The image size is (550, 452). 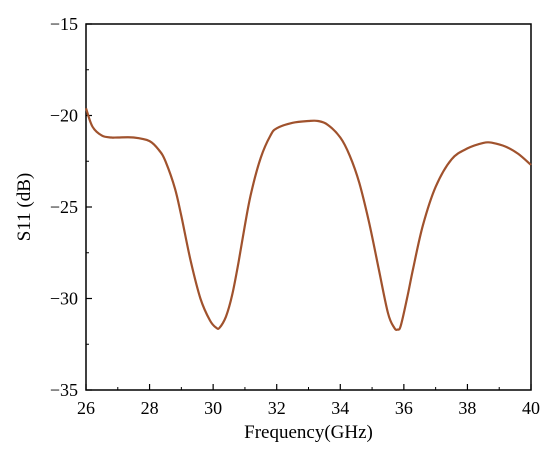 I want to click on x-axis-title: Frequency(GHz), so click(x=308, y=432).